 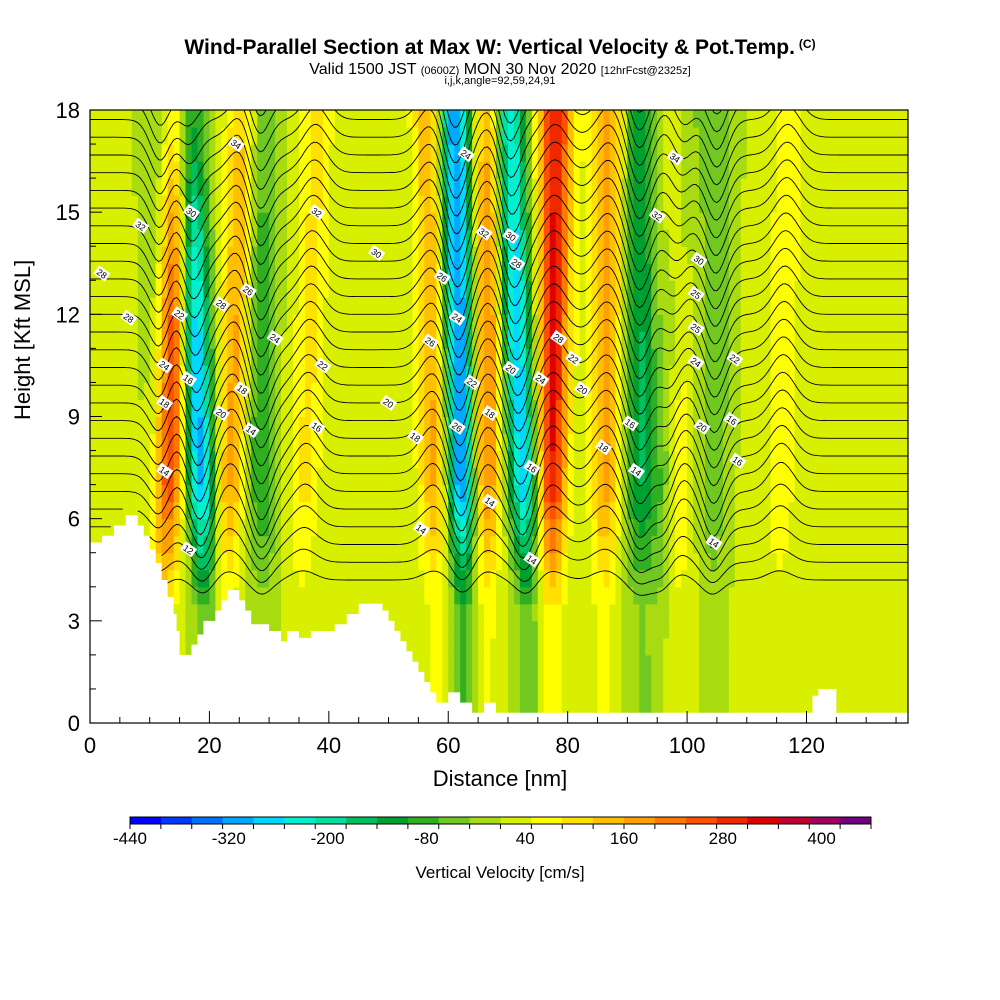 What do you see at coordinates (499, 340) in the screenshot?
I see `theta-contour` at bounding box center [499, 340].